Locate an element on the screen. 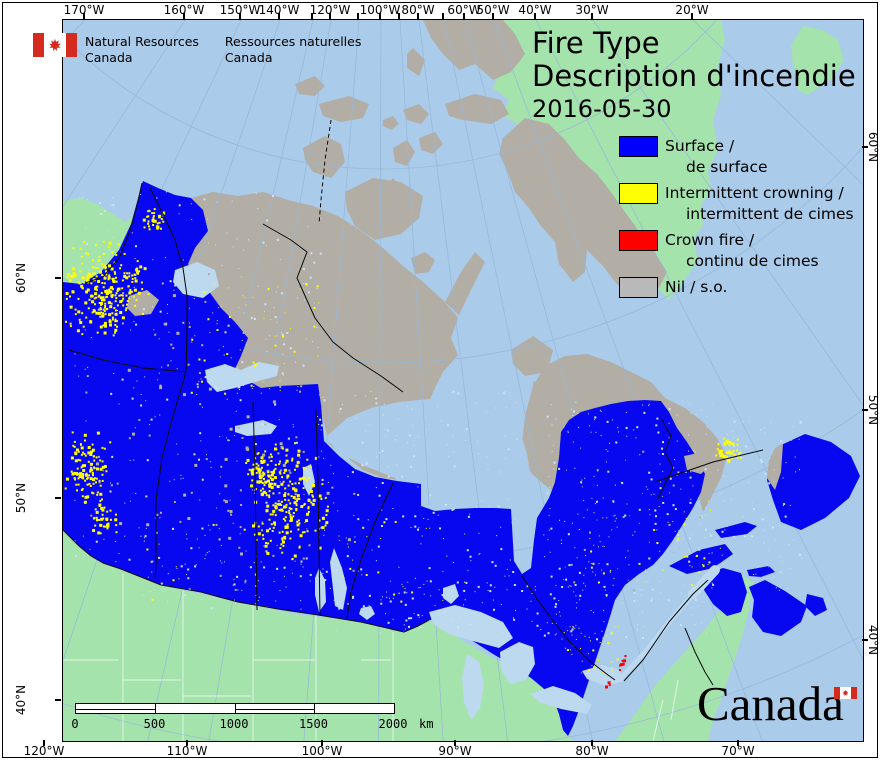 The width and height of the screenshot is (880, 760). longitude-label-top: 60°W is located at coordinates (464, 10).